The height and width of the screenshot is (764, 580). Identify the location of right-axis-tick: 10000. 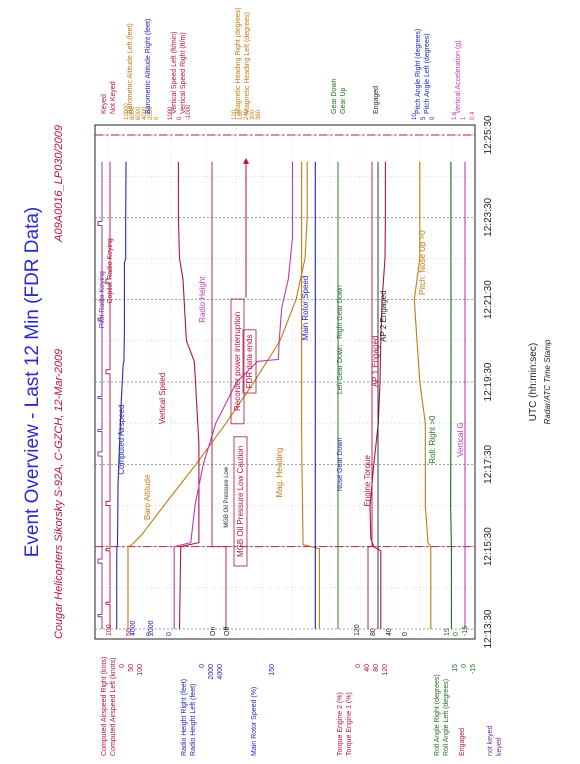
(127, 111).